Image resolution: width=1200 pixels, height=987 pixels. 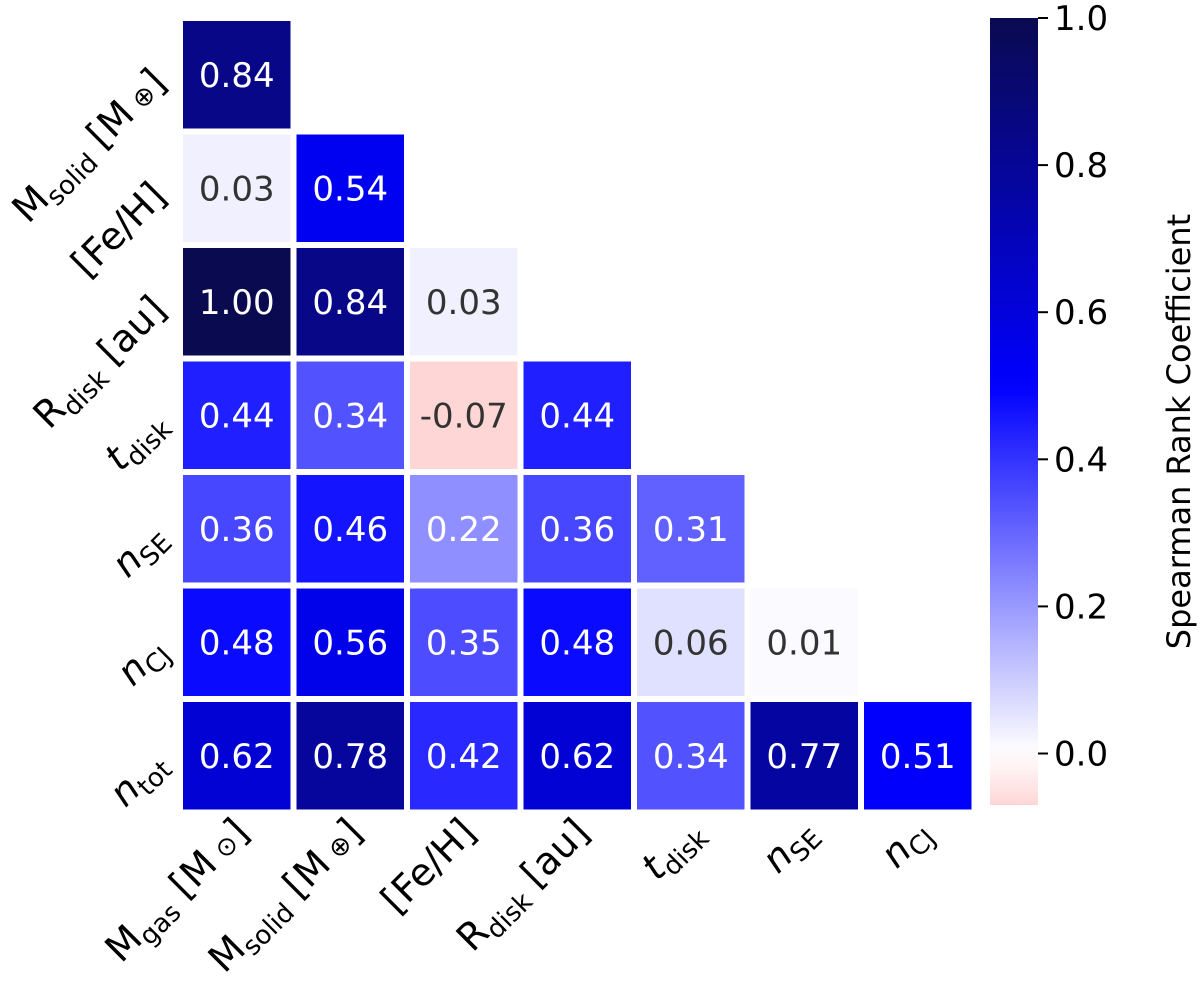 What do you see at coordinates (140, 780) in the screenshot?
I see `row-label: ntot` at bounding box center [140, 780].